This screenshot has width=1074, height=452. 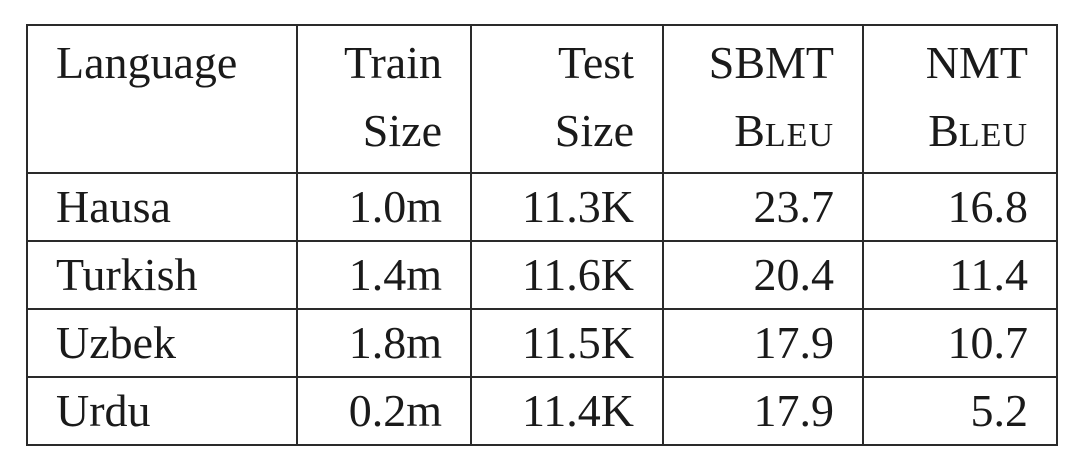 I want to click on cell-nmt-bleu: 5.2, so click(x=960, y=411).